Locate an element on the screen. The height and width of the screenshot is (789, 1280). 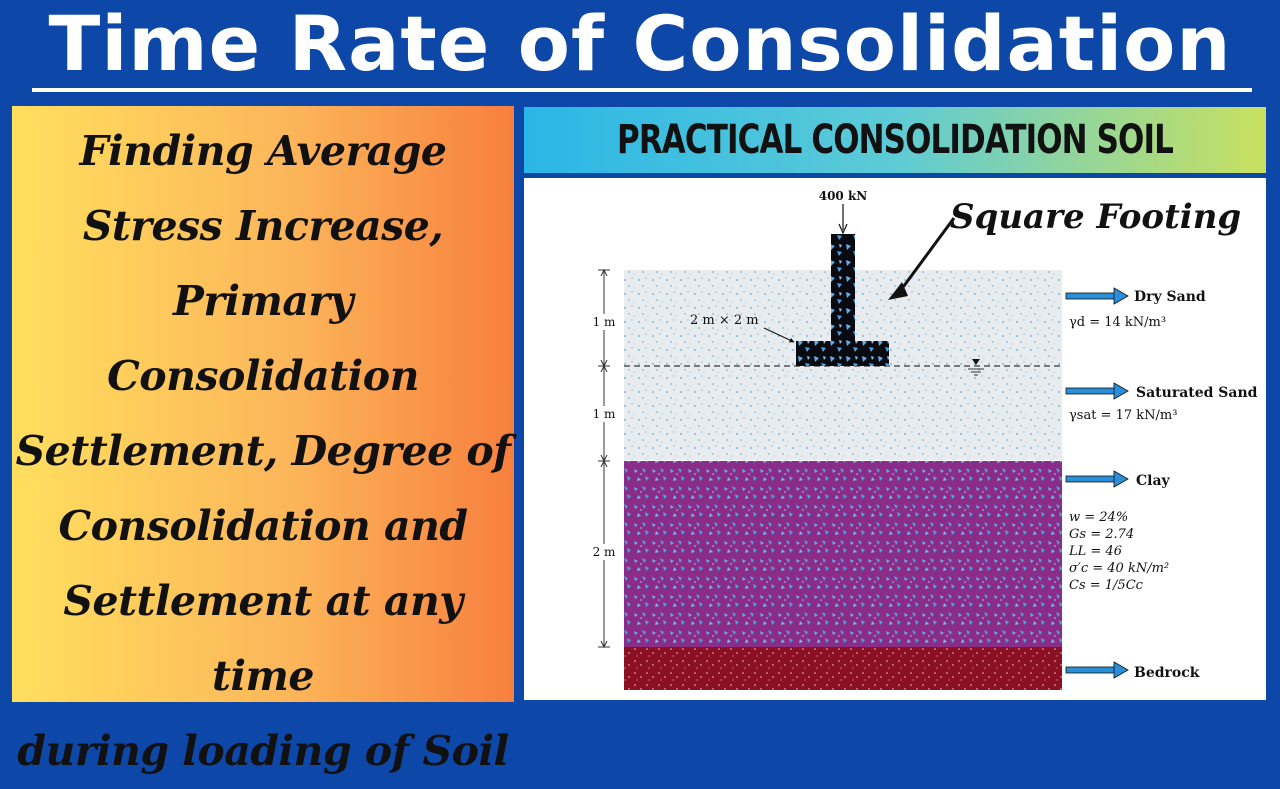
square-footing is located at coordinates (842, 300).